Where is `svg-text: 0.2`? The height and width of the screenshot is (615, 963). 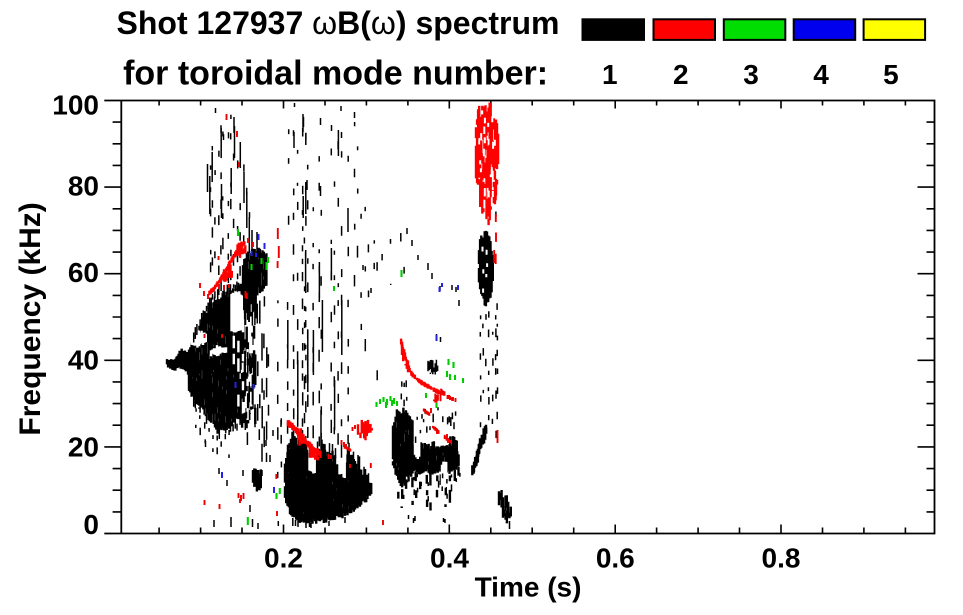 svg-text: 0.2 is located at coordinates (283, 558).